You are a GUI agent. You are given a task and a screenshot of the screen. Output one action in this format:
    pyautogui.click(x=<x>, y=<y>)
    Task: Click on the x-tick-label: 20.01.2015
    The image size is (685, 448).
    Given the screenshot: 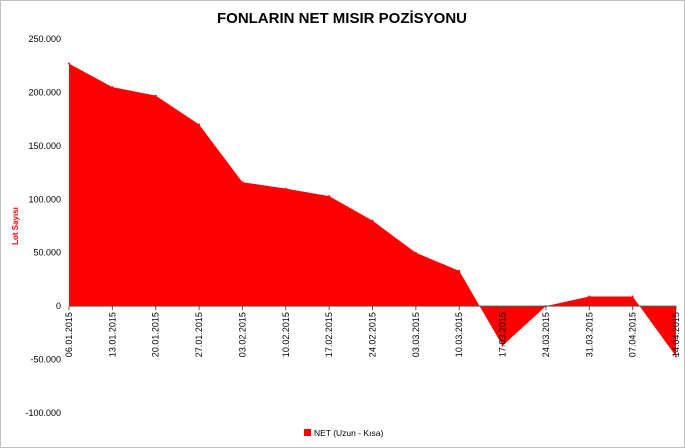 What is the action you would take?
    pyautogui.click(x=156, y=334)
    